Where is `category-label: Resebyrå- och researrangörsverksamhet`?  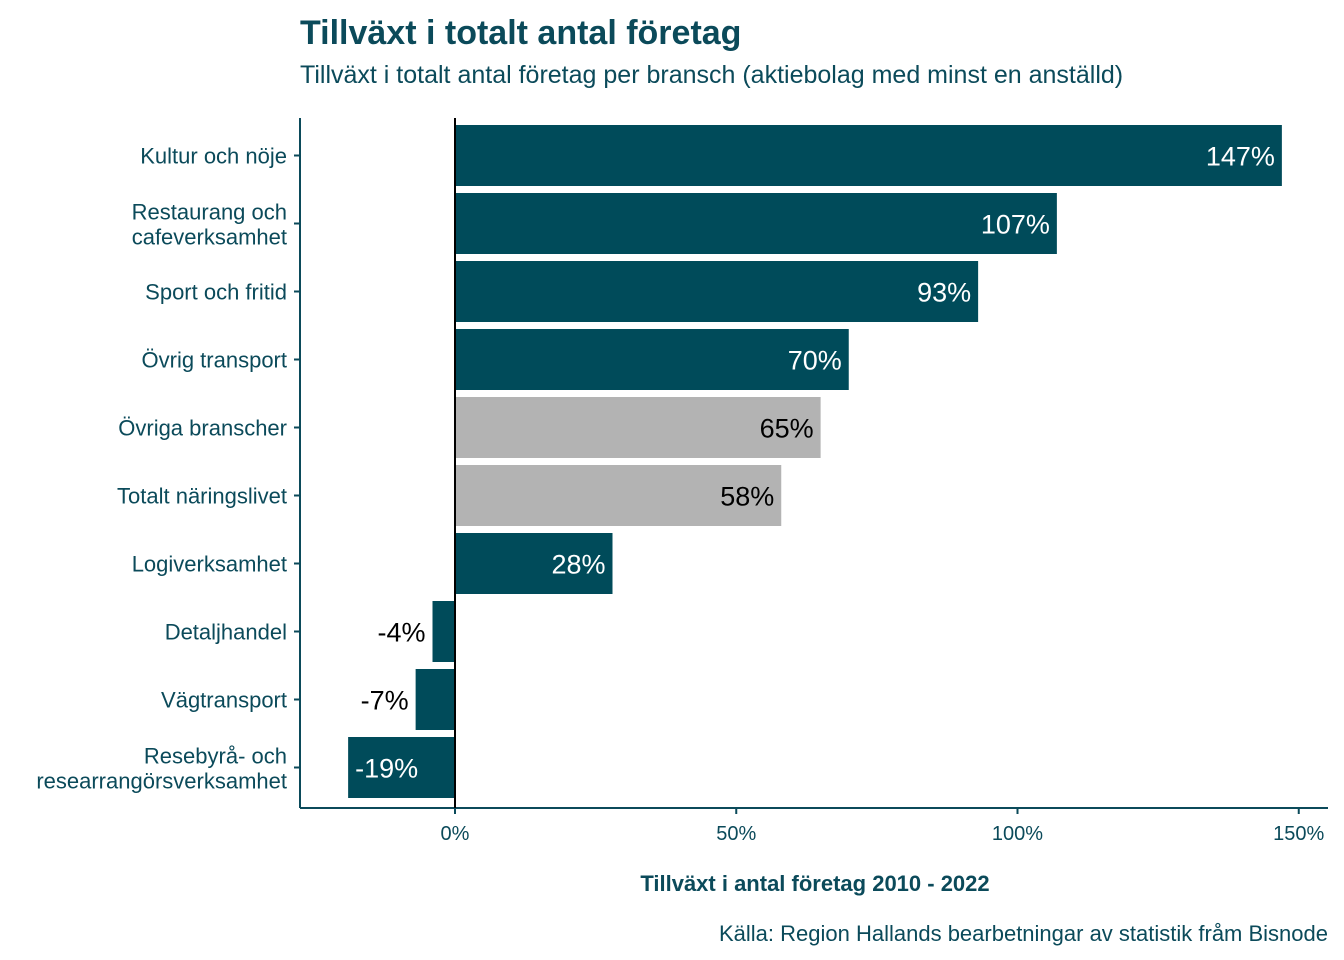 category-label: Resebyrå- och researrangörsverksamhet is located at coordinates (161, 769).